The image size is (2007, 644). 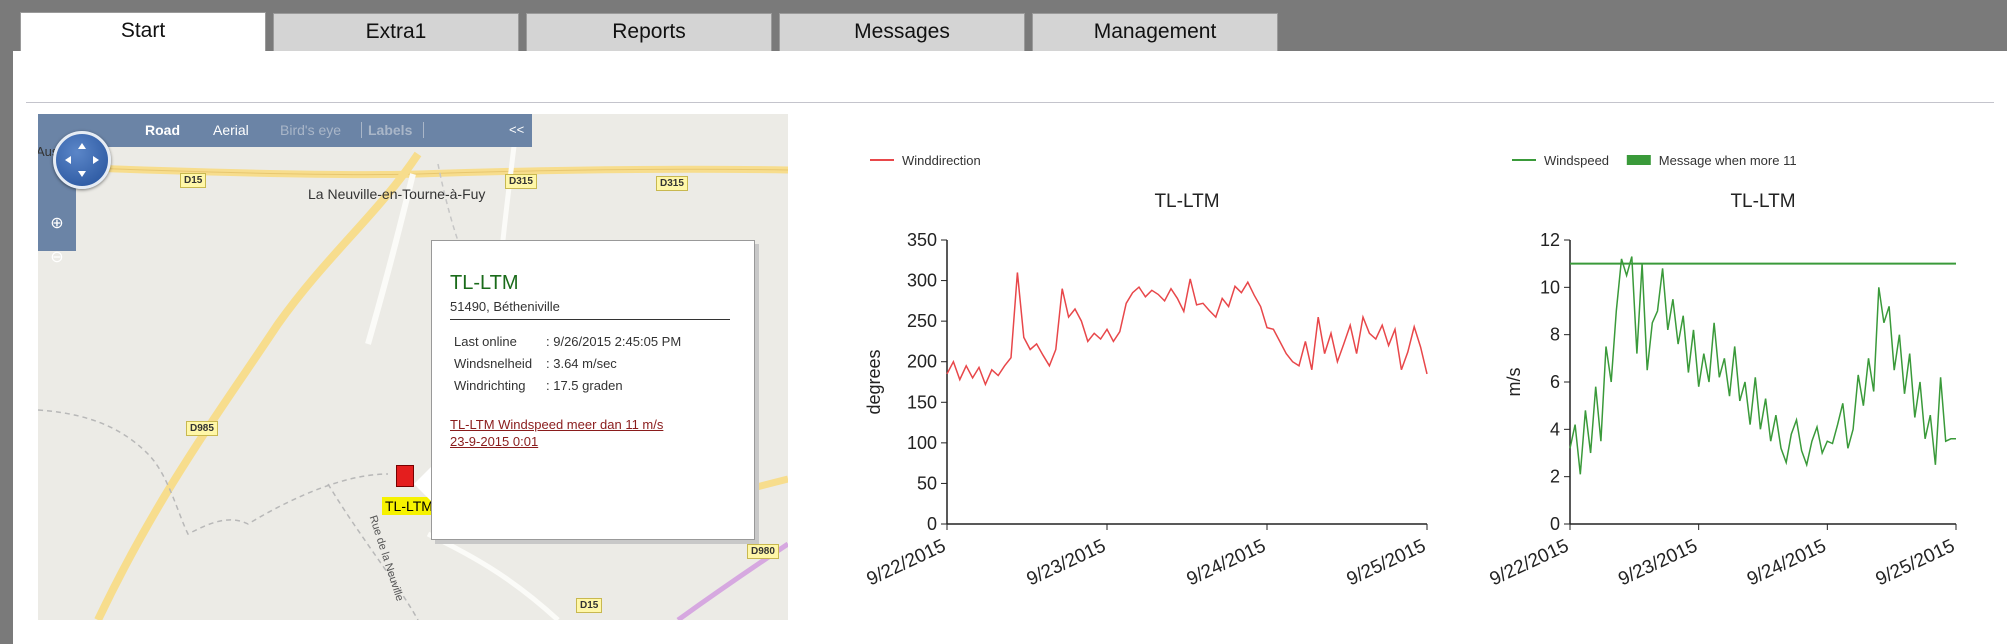 What do you see at coordinates (922, 362) in the screenshot?
I see `y-tick-label-4: 200` at bounding box center [922, 362].